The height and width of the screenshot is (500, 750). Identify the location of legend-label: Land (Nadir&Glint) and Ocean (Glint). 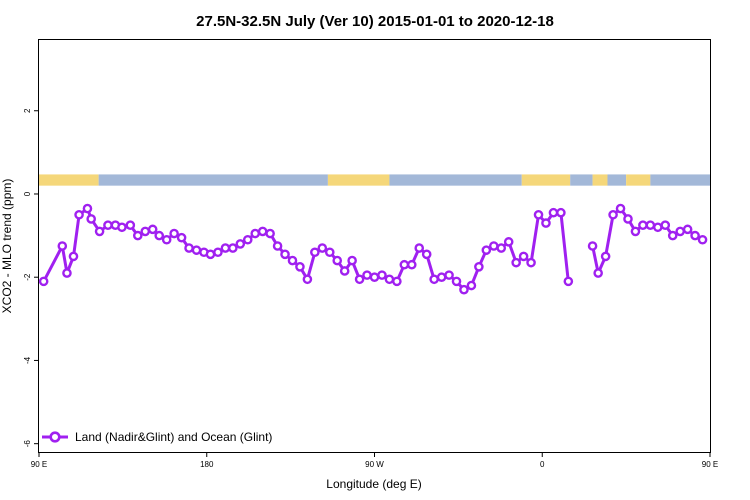
(173, 437).